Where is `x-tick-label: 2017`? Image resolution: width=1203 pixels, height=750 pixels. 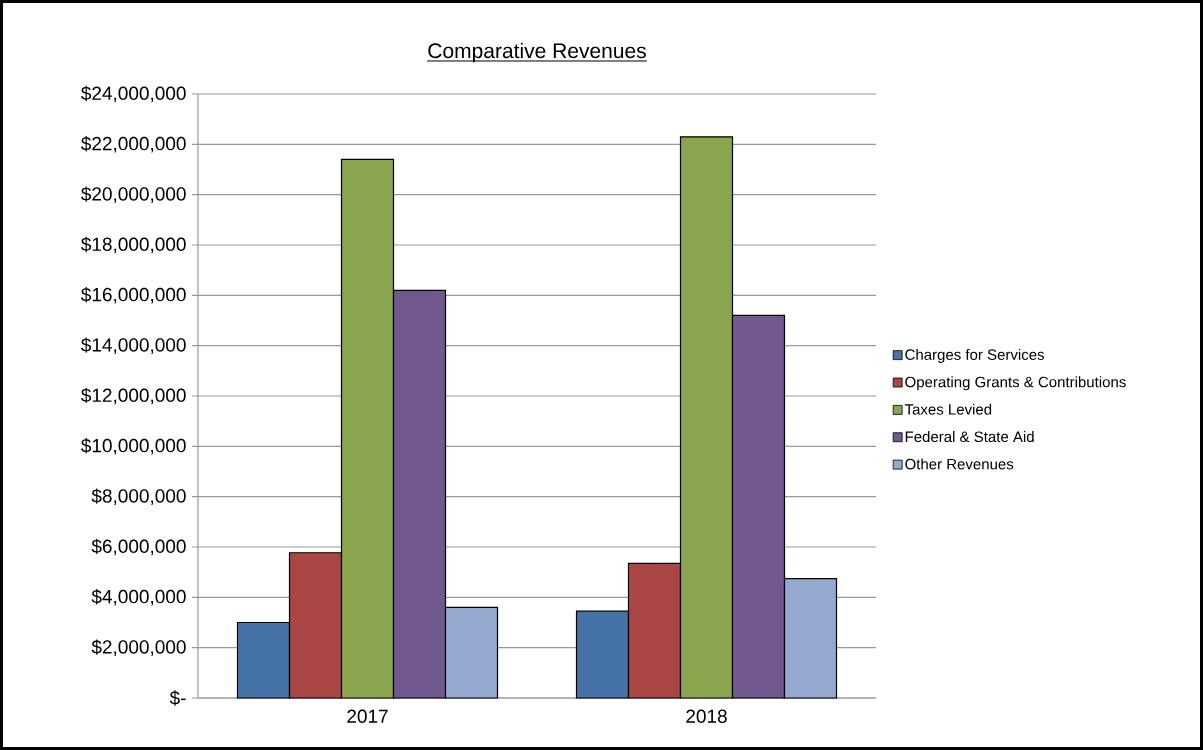
x-tick-label: 2017 is located at coordinates (367, 716).